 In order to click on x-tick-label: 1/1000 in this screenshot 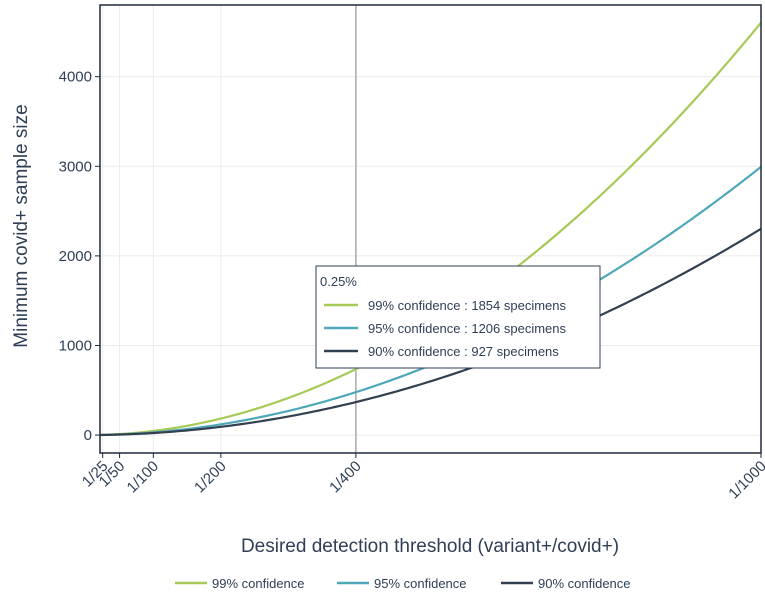, I will do `click(745, 480)`.